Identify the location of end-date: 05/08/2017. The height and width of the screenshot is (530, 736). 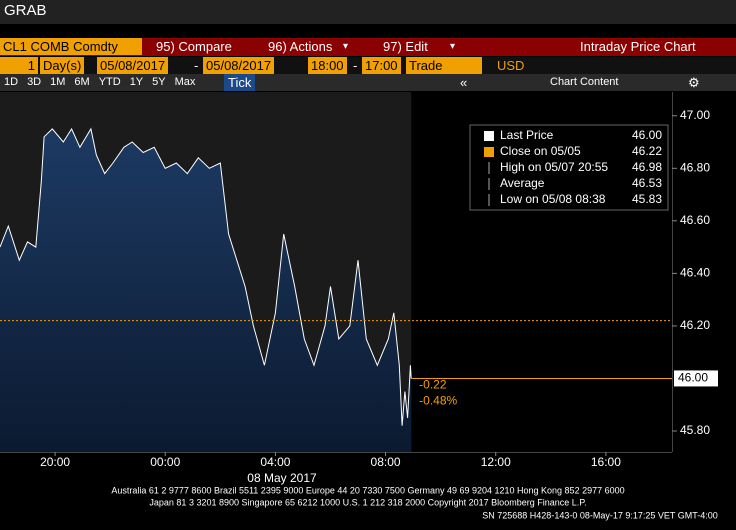
(239, 65).